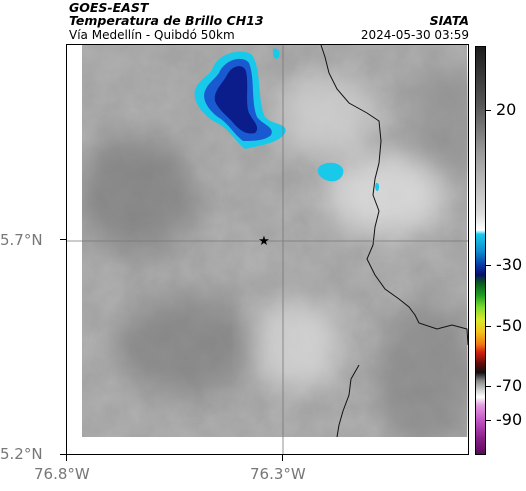 Image resolution: width=526 pixels, height=491 pixels. Describe the element at coordinates (509, 385) in the screenshot. I see `colorbar-tick-label: -70` at that location.